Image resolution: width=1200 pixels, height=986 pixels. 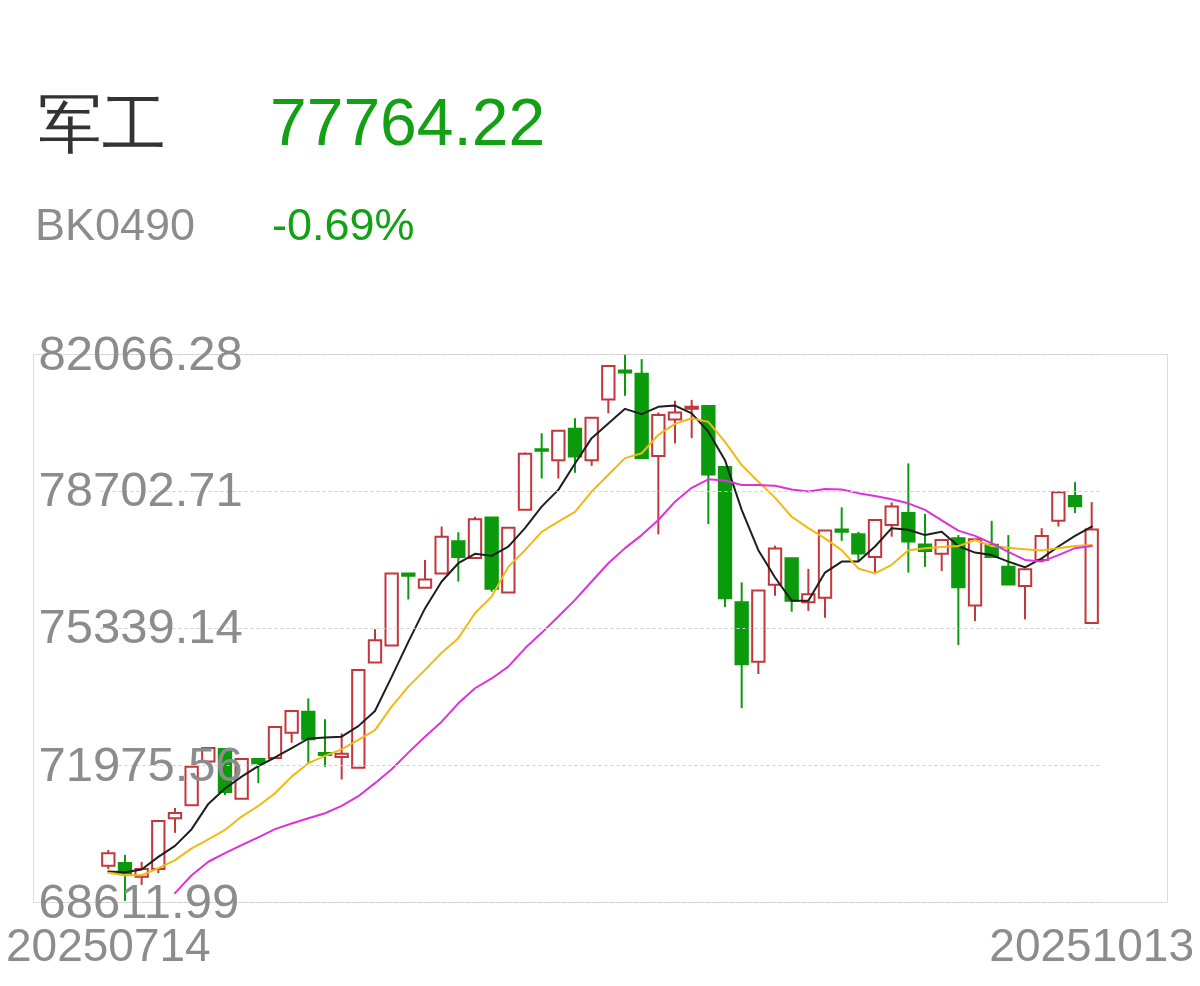 I want to click on chart-subtitle: BK0490, so click(x=115, y=224).